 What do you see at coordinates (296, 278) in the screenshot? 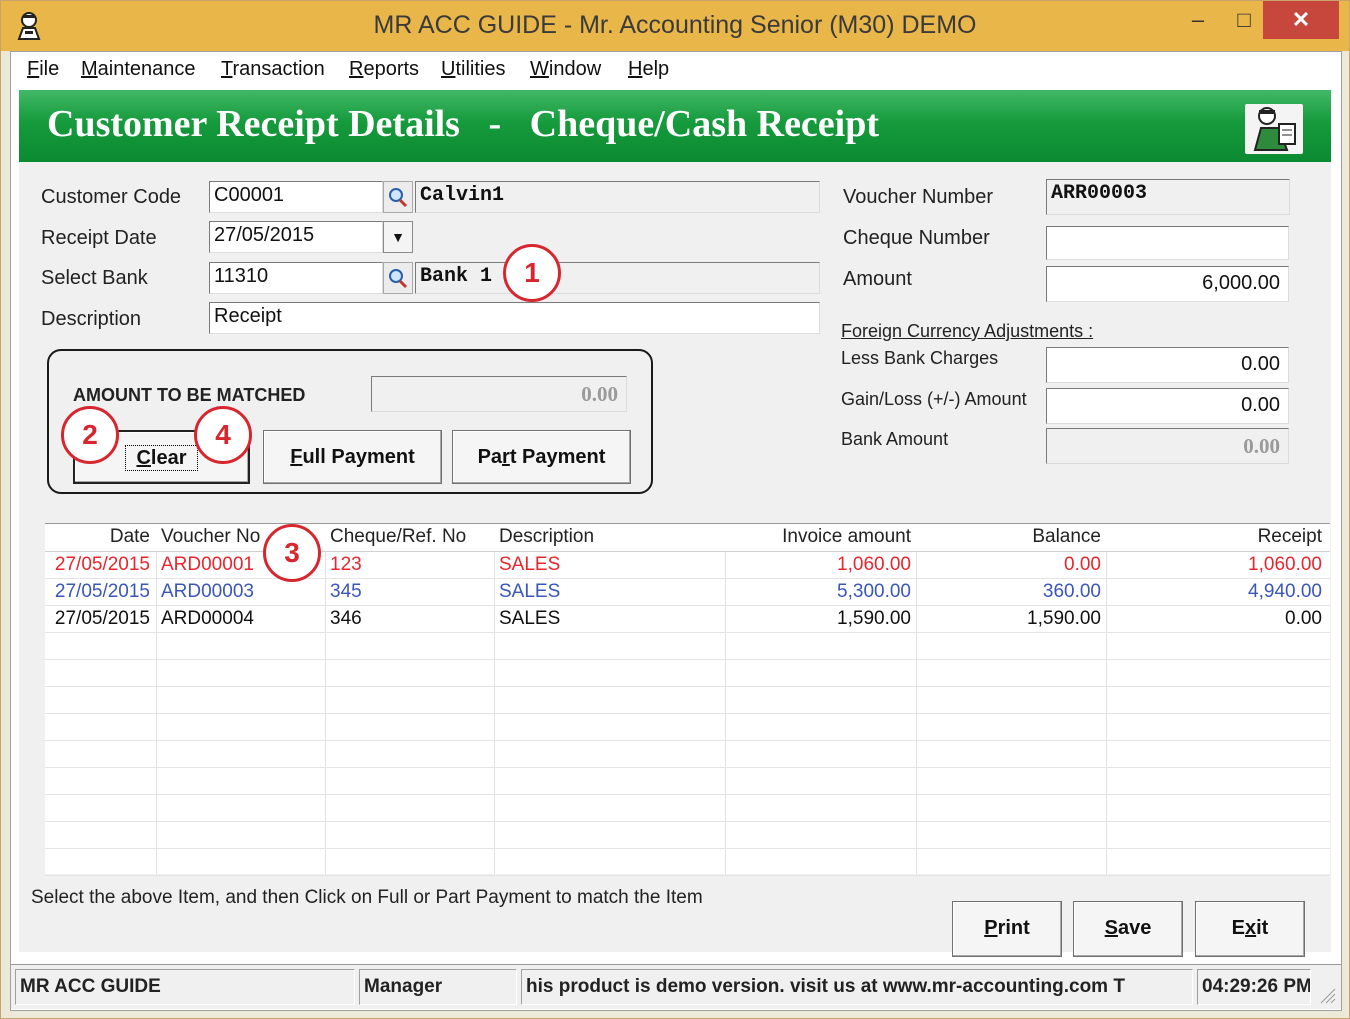
I see `bank-code-field: 11310` at bounding box center [296, 278].